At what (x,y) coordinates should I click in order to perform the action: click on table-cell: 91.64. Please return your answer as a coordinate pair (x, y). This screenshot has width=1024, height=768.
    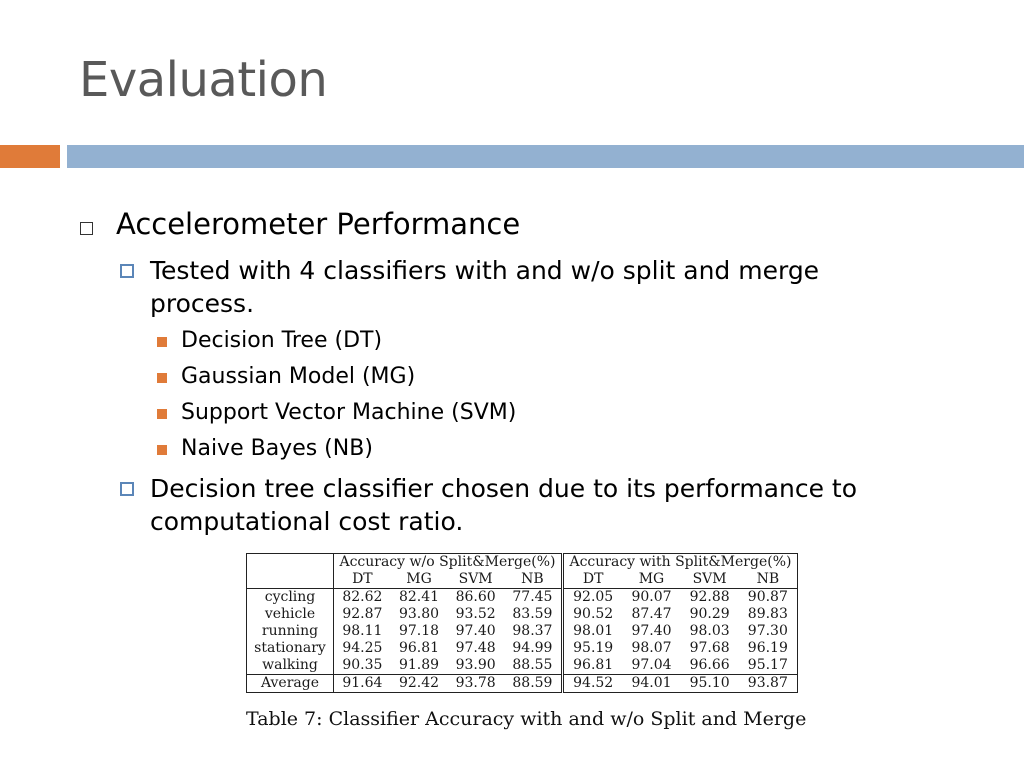
    Looking at the image, I should click on (362, 683).